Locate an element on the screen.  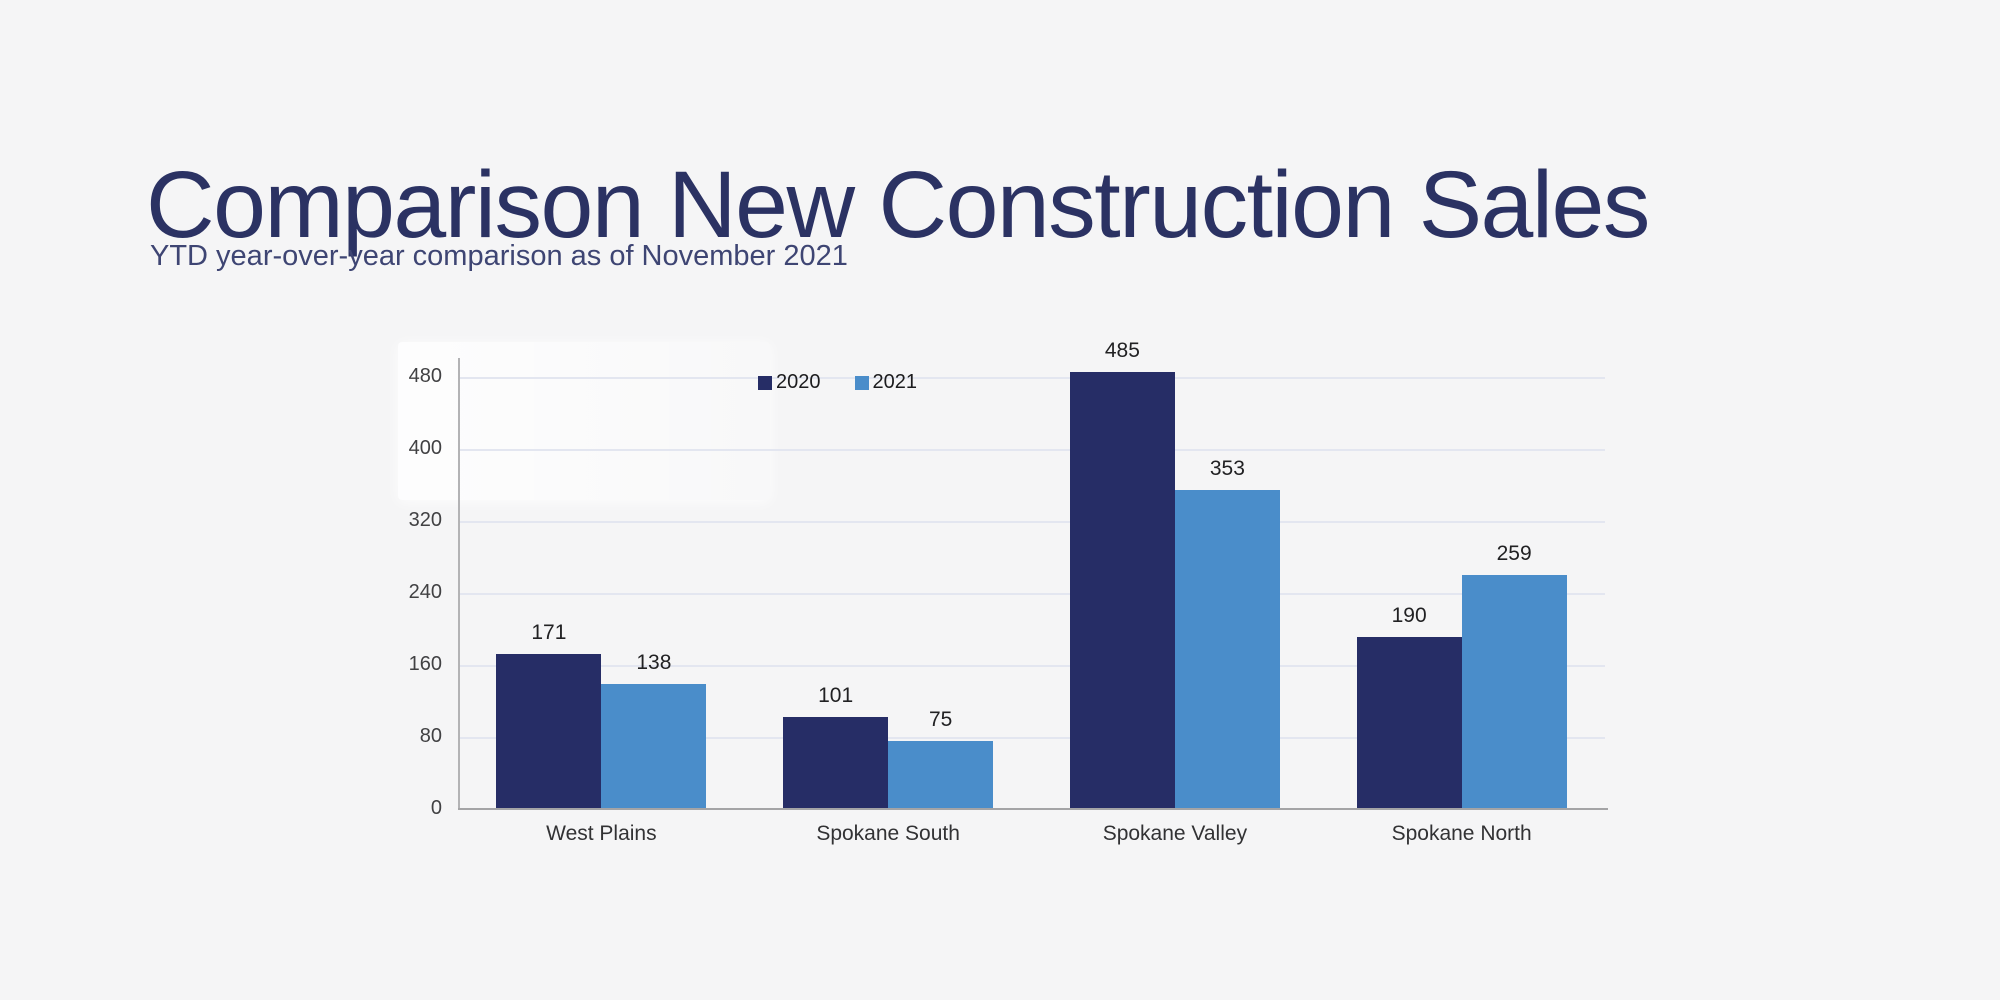
y-tick-label-480: 480 is located at coordinates (425, 376).